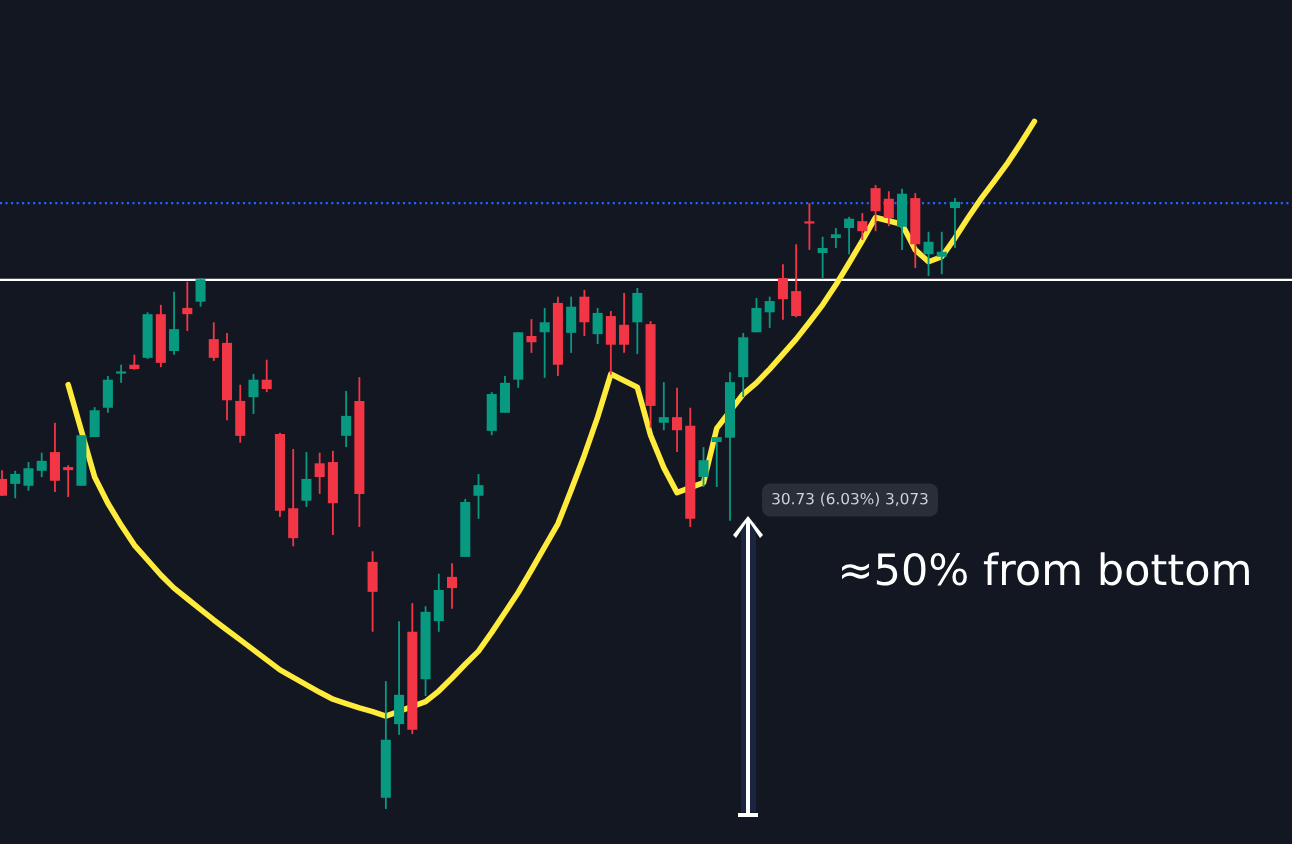  Describe the element at coordinates (1045, 569) in the screenshot. I see `annotation: ≈50% from bottom` at that location.